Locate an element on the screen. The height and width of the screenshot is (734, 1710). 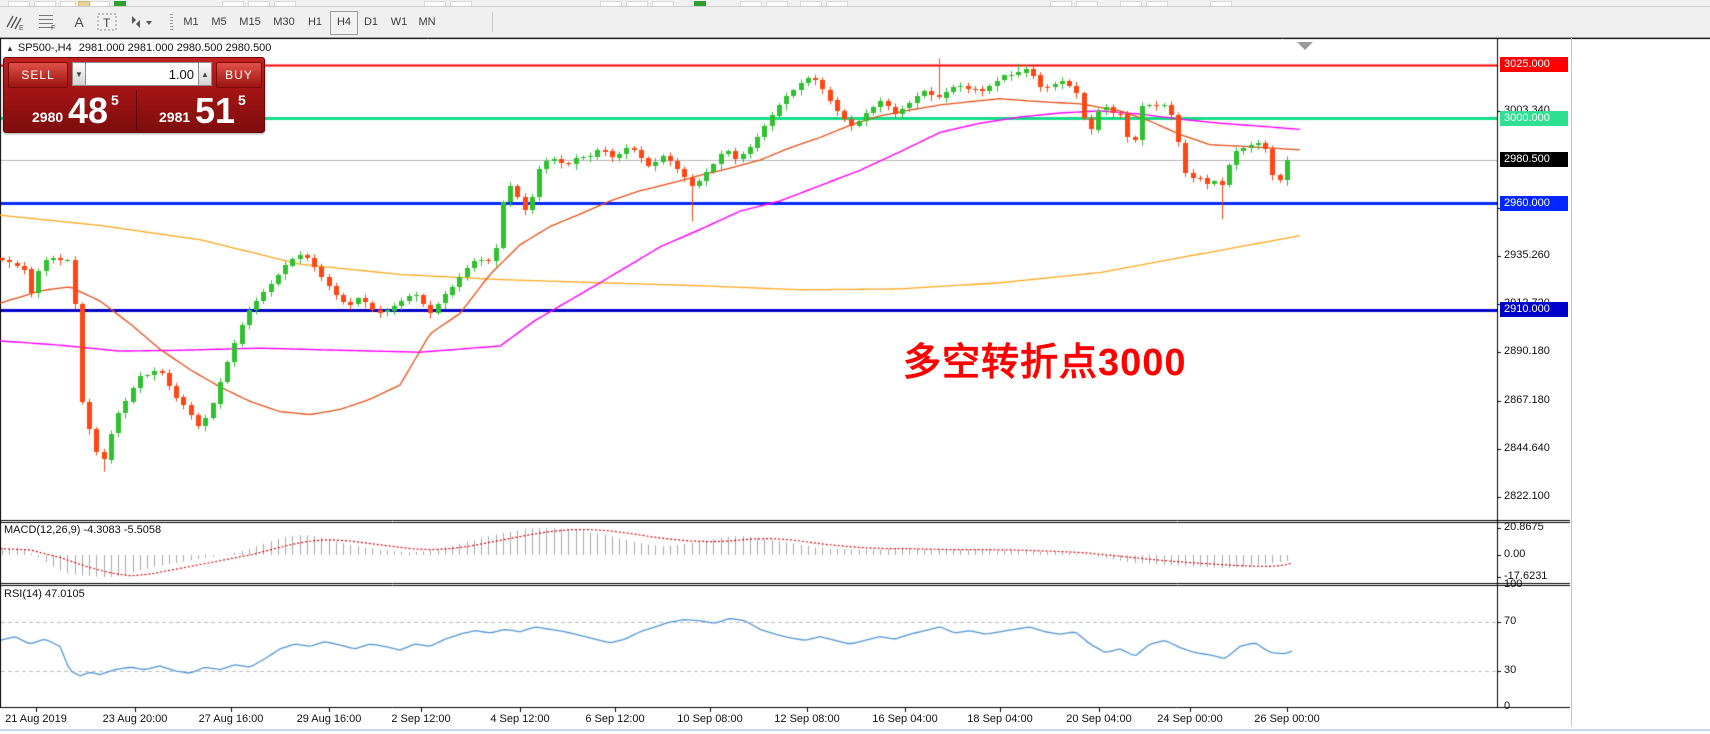
rsi-axis-tick: 0 is located at coordinates (1507, 706).